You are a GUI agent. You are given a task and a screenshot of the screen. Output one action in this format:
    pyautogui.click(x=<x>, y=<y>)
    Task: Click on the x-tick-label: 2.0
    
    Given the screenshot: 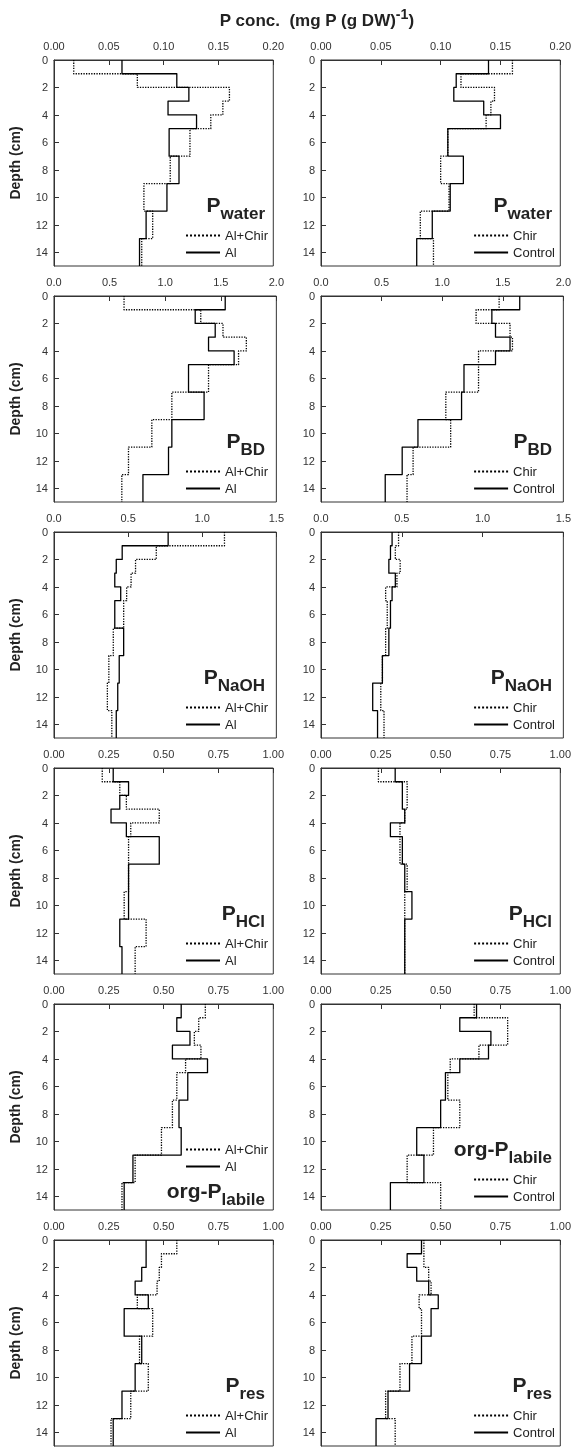 What is the action you would take?
    pyautogui.click(x=276, y=281)
    